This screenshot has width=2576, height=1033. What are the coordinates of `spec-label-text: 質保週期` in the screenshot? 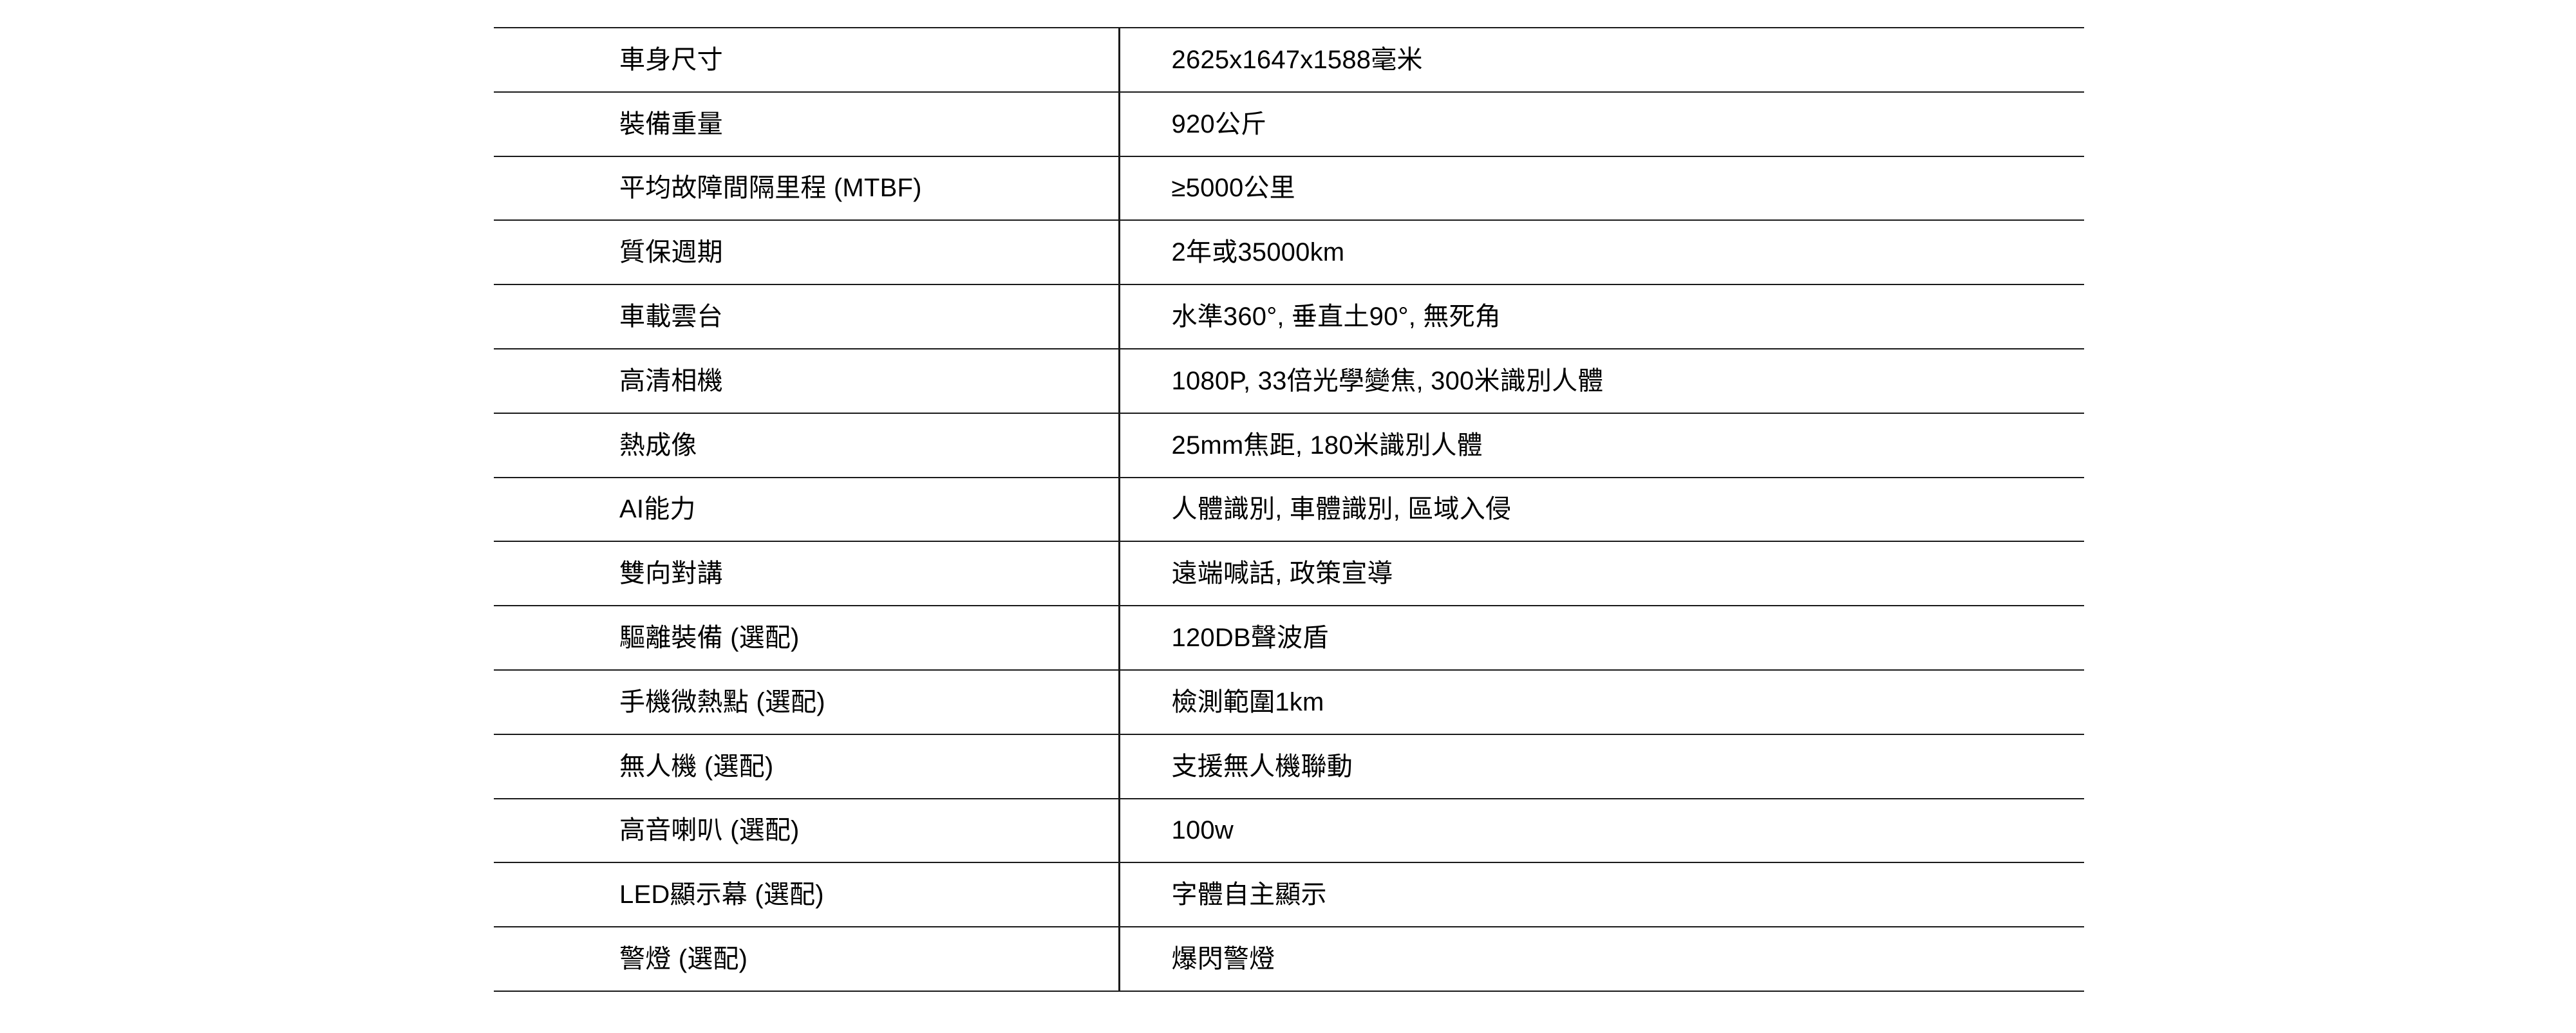 It's located at (671, 252).